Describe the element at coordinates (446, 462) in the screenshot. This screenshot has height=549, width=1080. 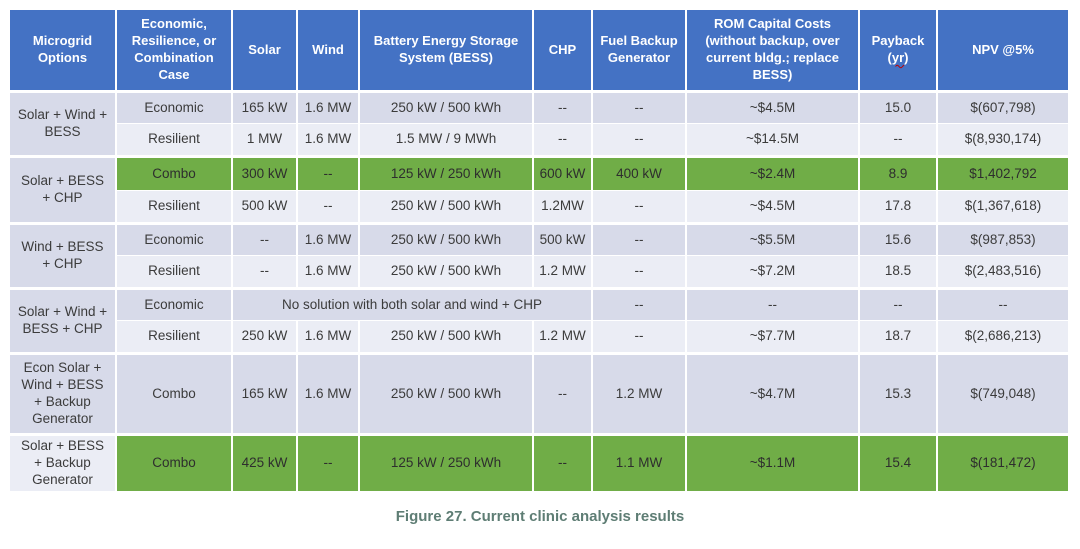
I see `bess-cell: 125 kW / 250 kWh` at that location.